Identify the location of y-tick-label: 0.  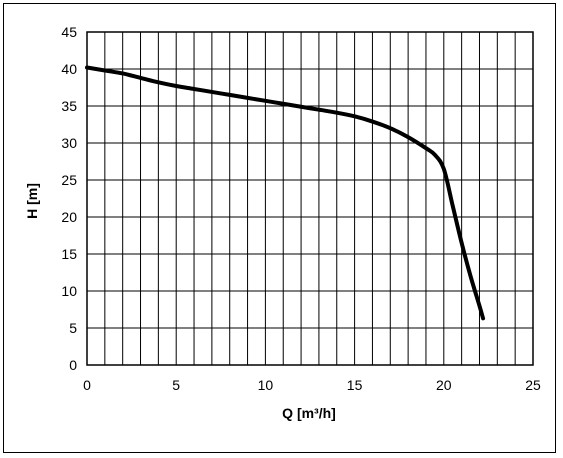
(73, 365).